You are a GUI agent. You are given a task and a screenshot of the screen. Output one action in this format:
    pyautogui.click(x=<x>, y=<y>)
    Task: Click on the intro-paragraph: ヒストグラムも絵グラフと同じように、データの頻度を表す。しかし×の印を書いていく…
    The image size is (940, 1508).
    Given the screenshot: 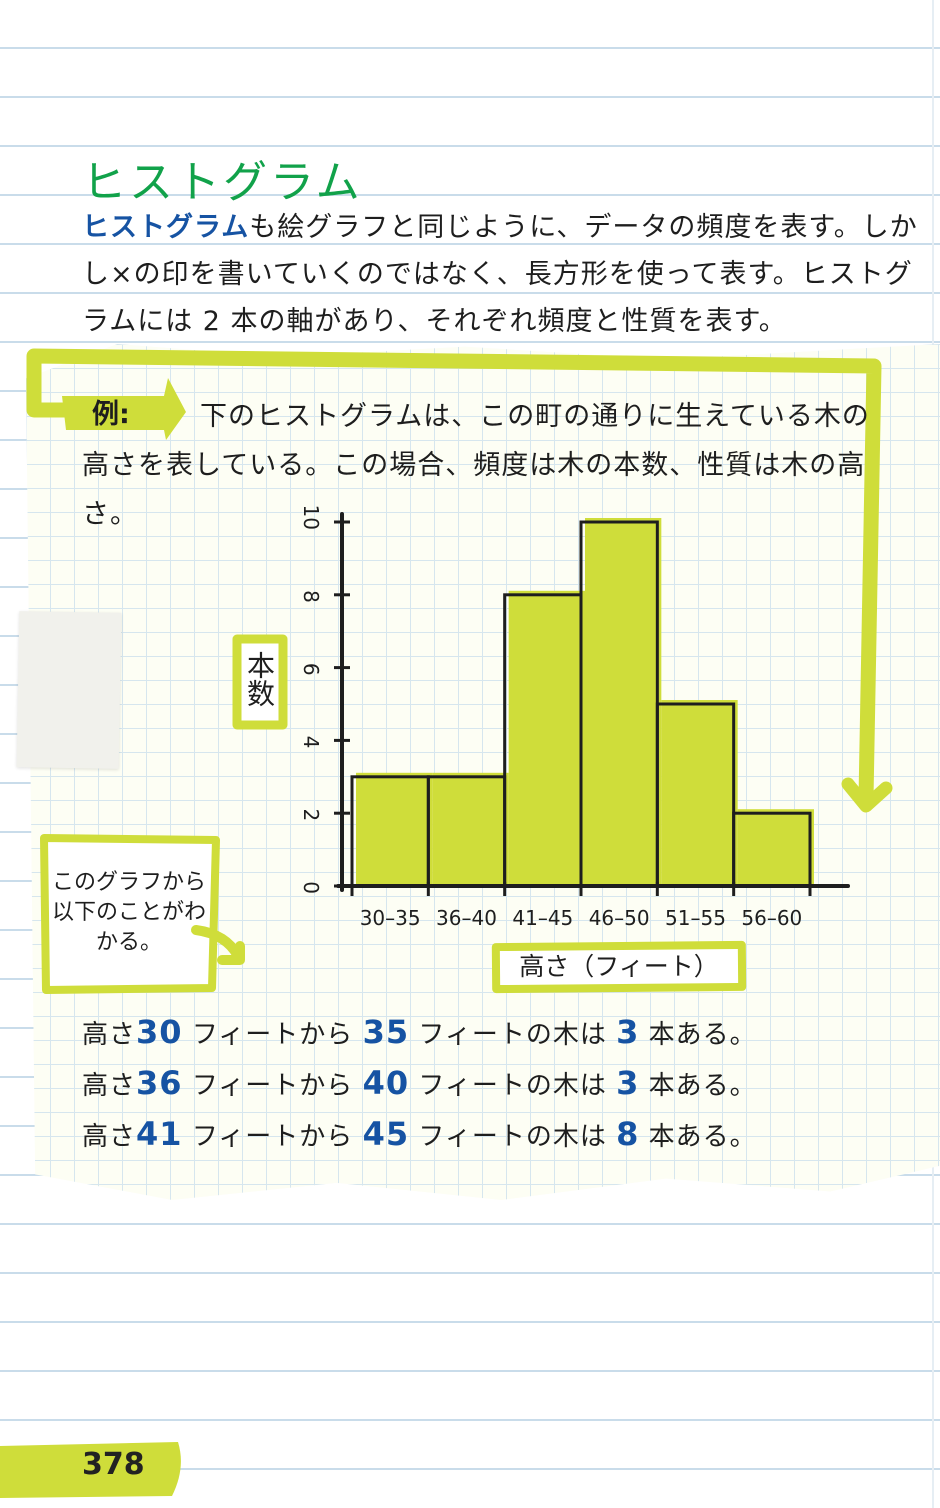 What is the action you would take?
    pyautogui.click(x=502, y=274)
    